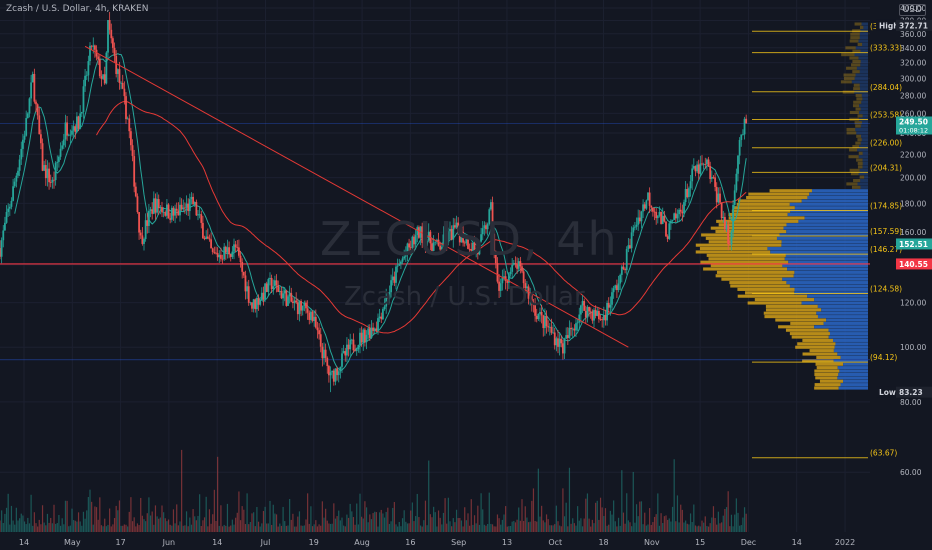 The image size is (932, 550). I want to click on fib-label: (284.04), so click(886, 87).